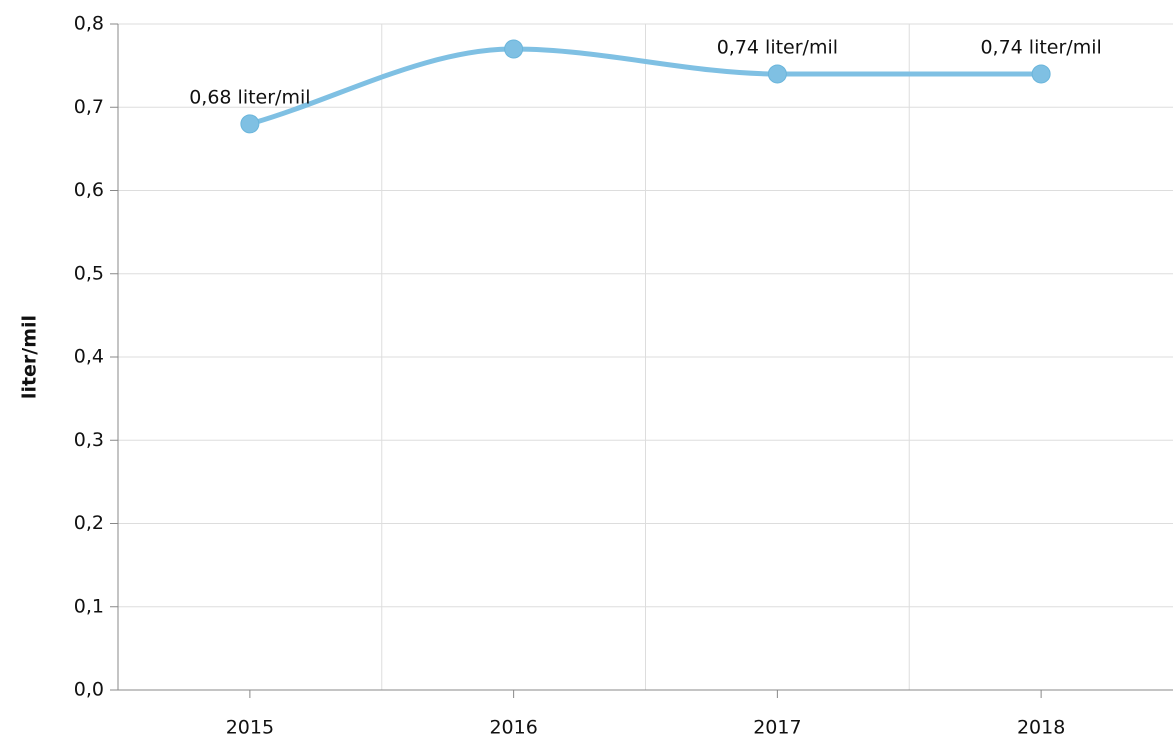 Image resolution: width=1173 pixels, height=742 pixels. What do you see at coordinates (250, 728) in the screenshot?
I see `x-tick-label: 2015` at bounding box center [250, 728].